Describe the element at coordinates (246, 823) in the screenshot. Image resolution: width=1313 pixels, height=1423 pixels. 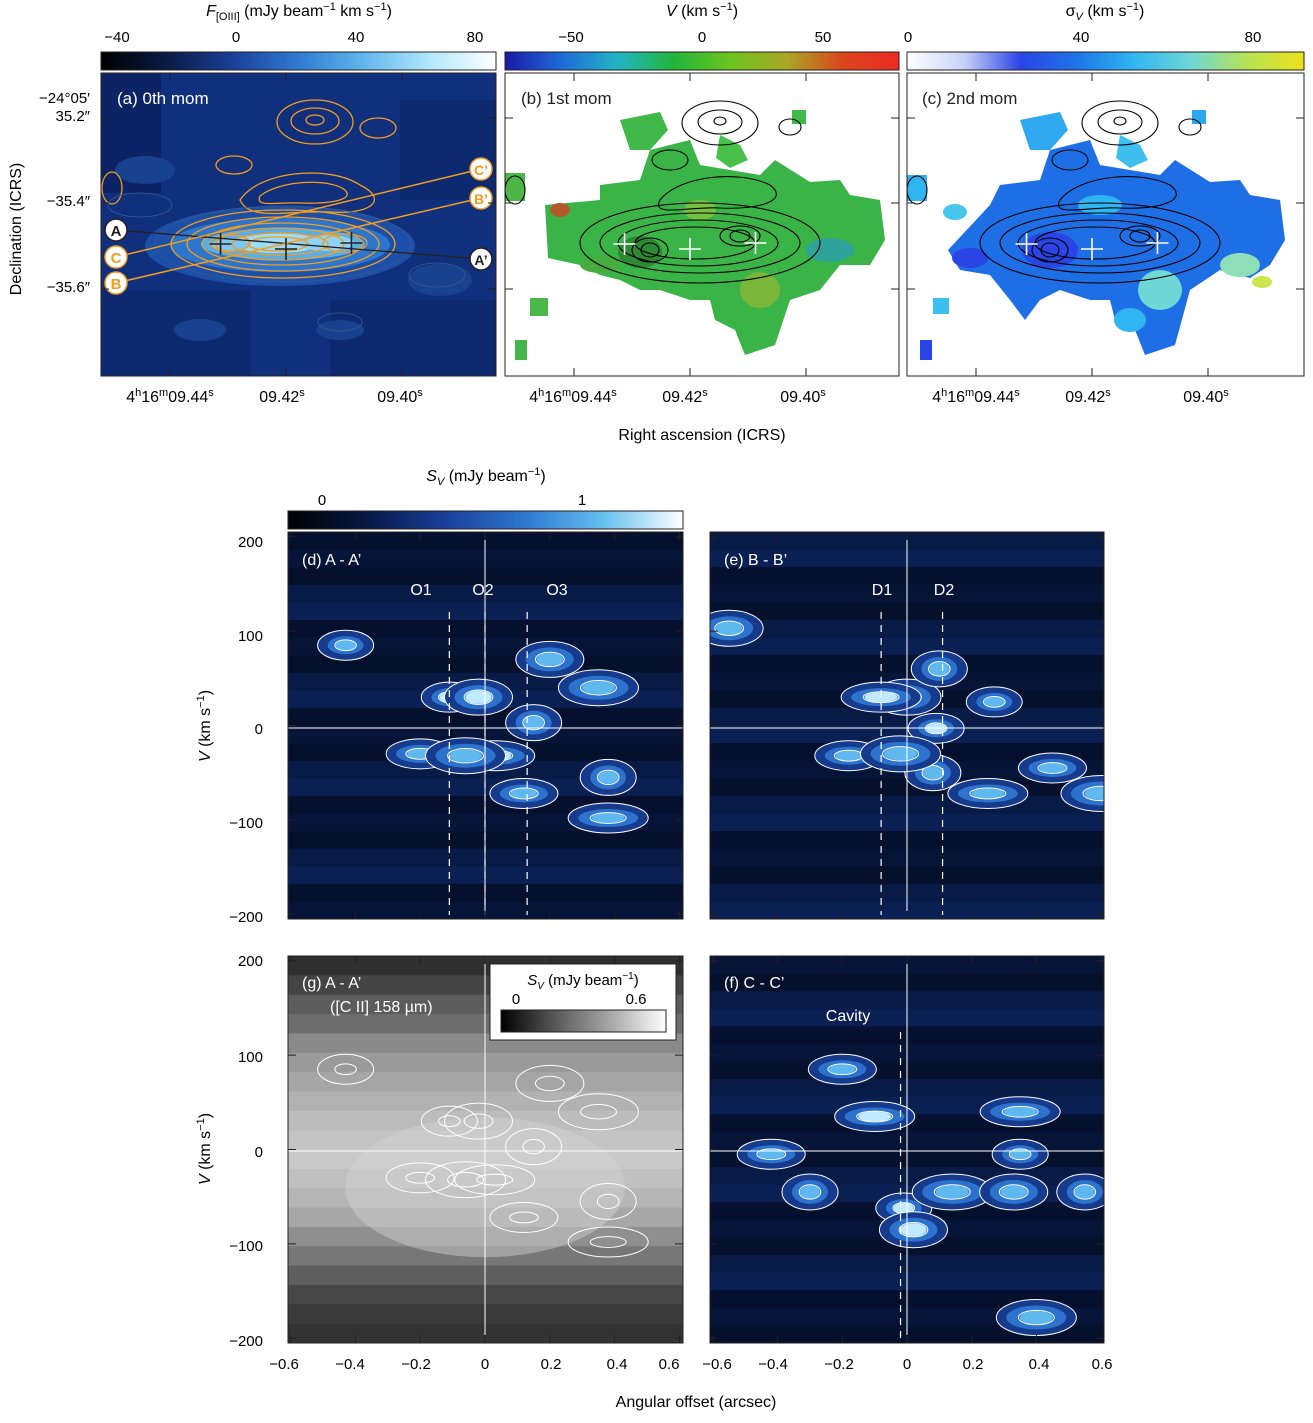
I see `v-tick-label: −100` at that location.